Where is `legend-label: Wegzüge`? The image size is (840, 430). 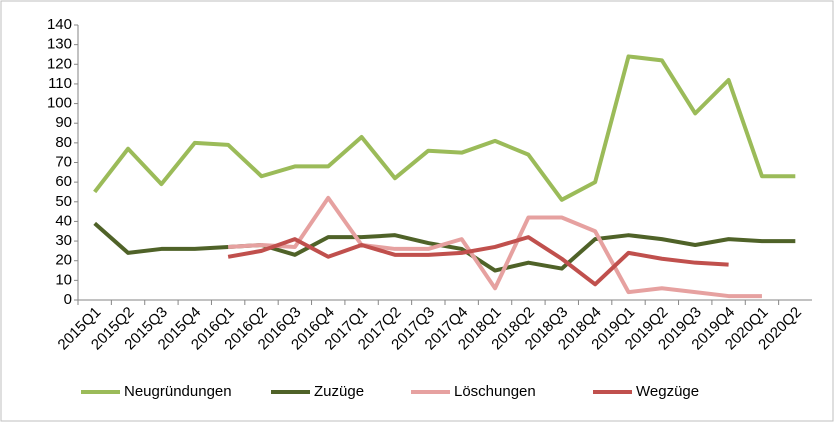
legend-label: Wegzüge is located at coordinates (667, 391).